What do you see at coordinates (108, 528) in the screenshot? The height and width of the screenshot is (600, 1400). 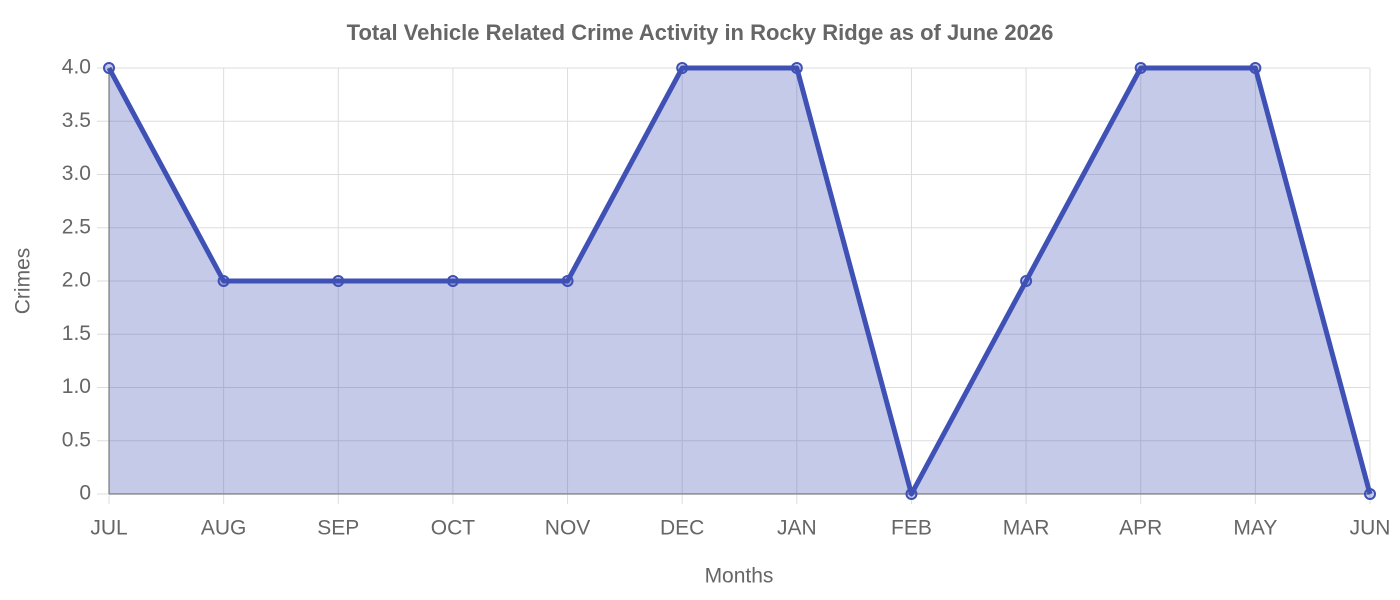 I see `x-tick-label: JUL` at bounding box center [108, 528].